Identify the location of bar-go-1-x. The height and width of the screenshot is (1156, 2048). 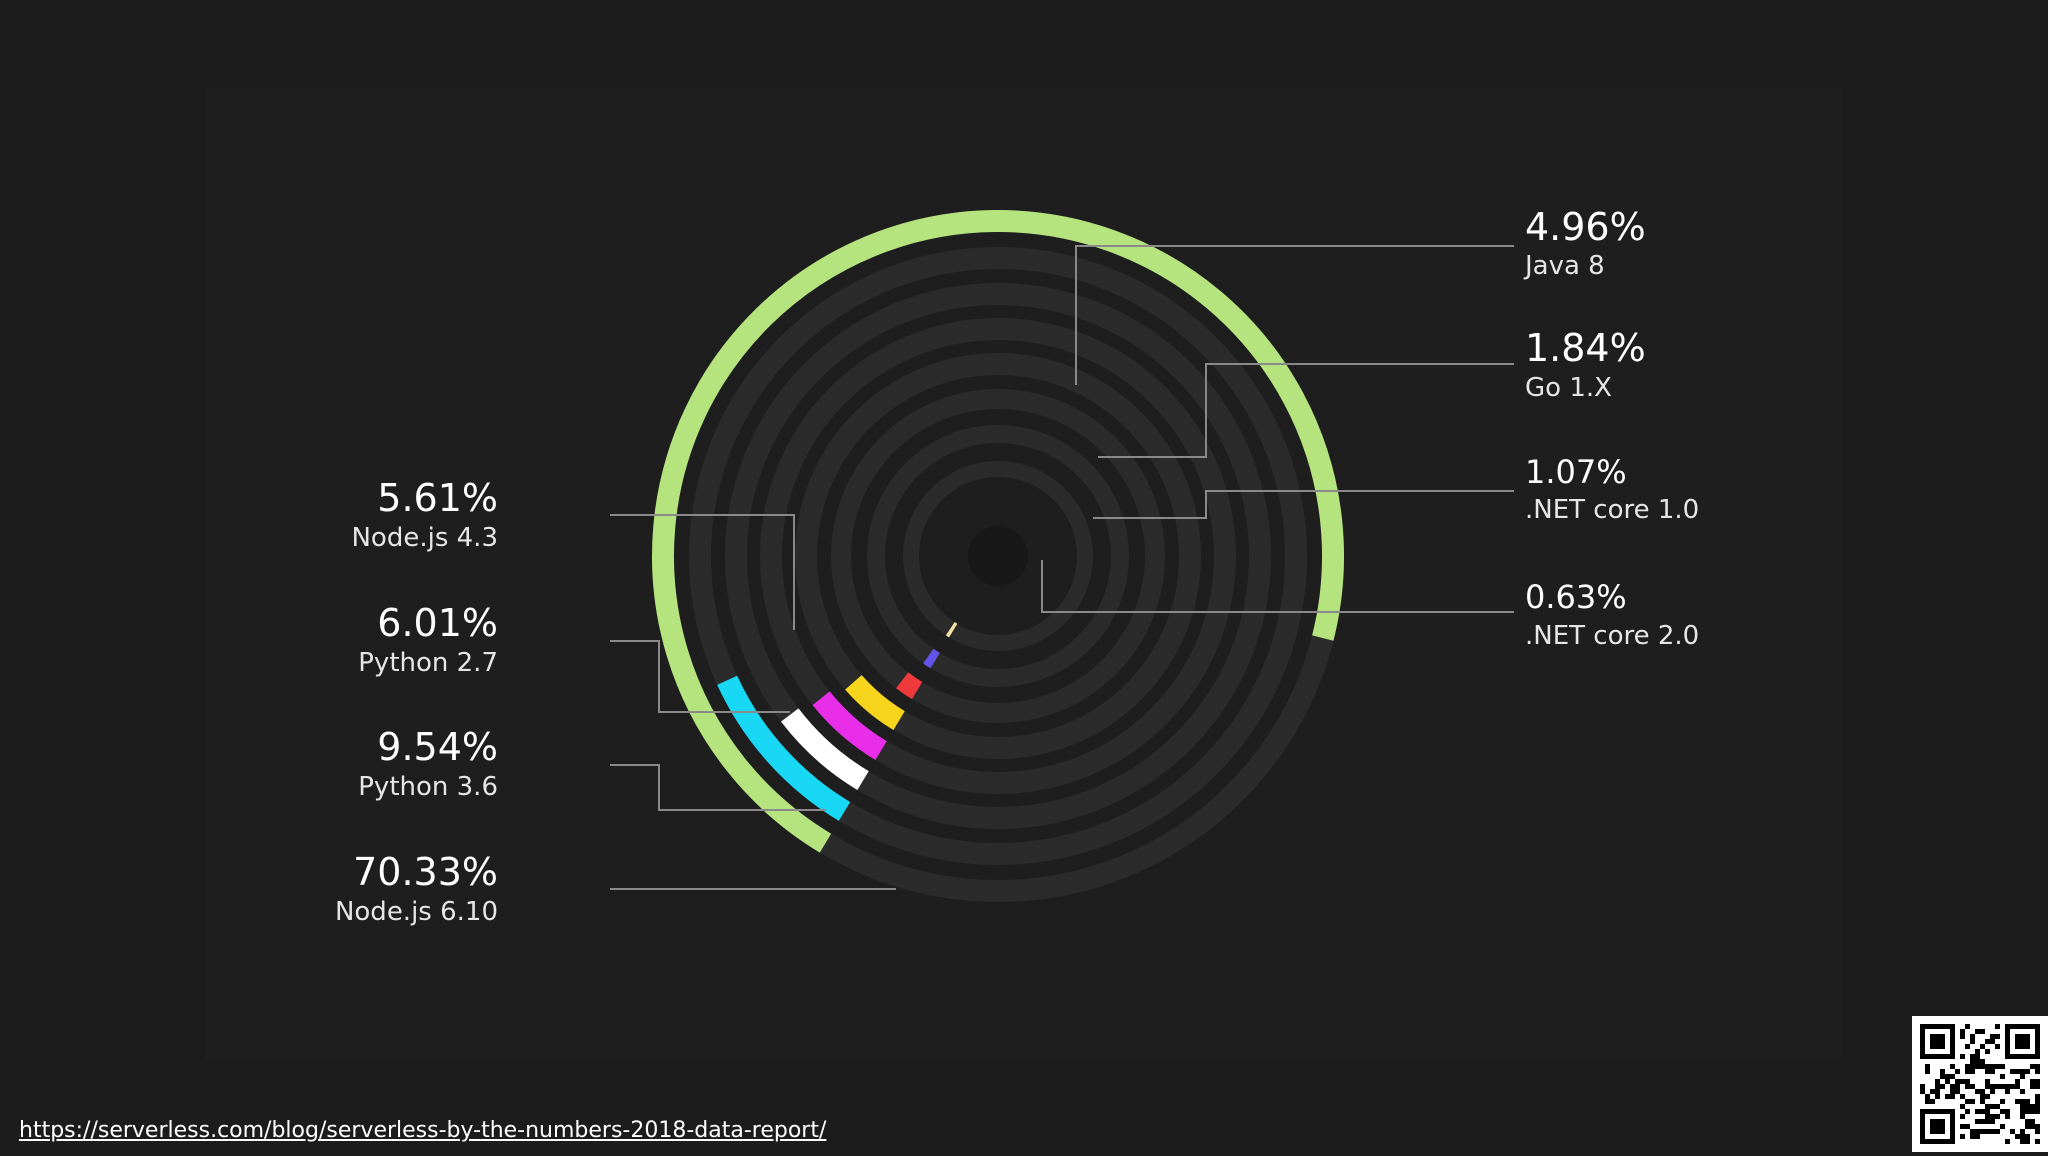
(909, 686).